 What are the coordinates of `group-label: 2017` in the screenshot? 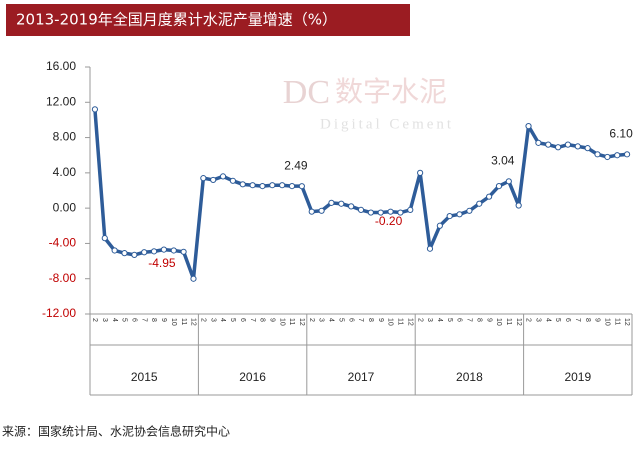 It's located at (361, 377).